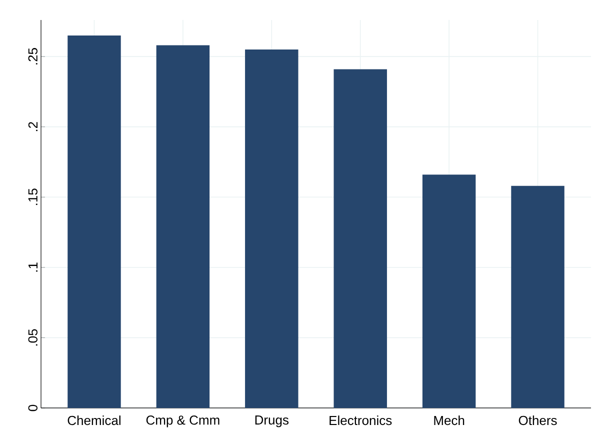 The image size is (605, 446). What do you see at coordinates (33, 337) in the screenshot?
I see `y-tick-label: .05` at bounding box center [33, 337].